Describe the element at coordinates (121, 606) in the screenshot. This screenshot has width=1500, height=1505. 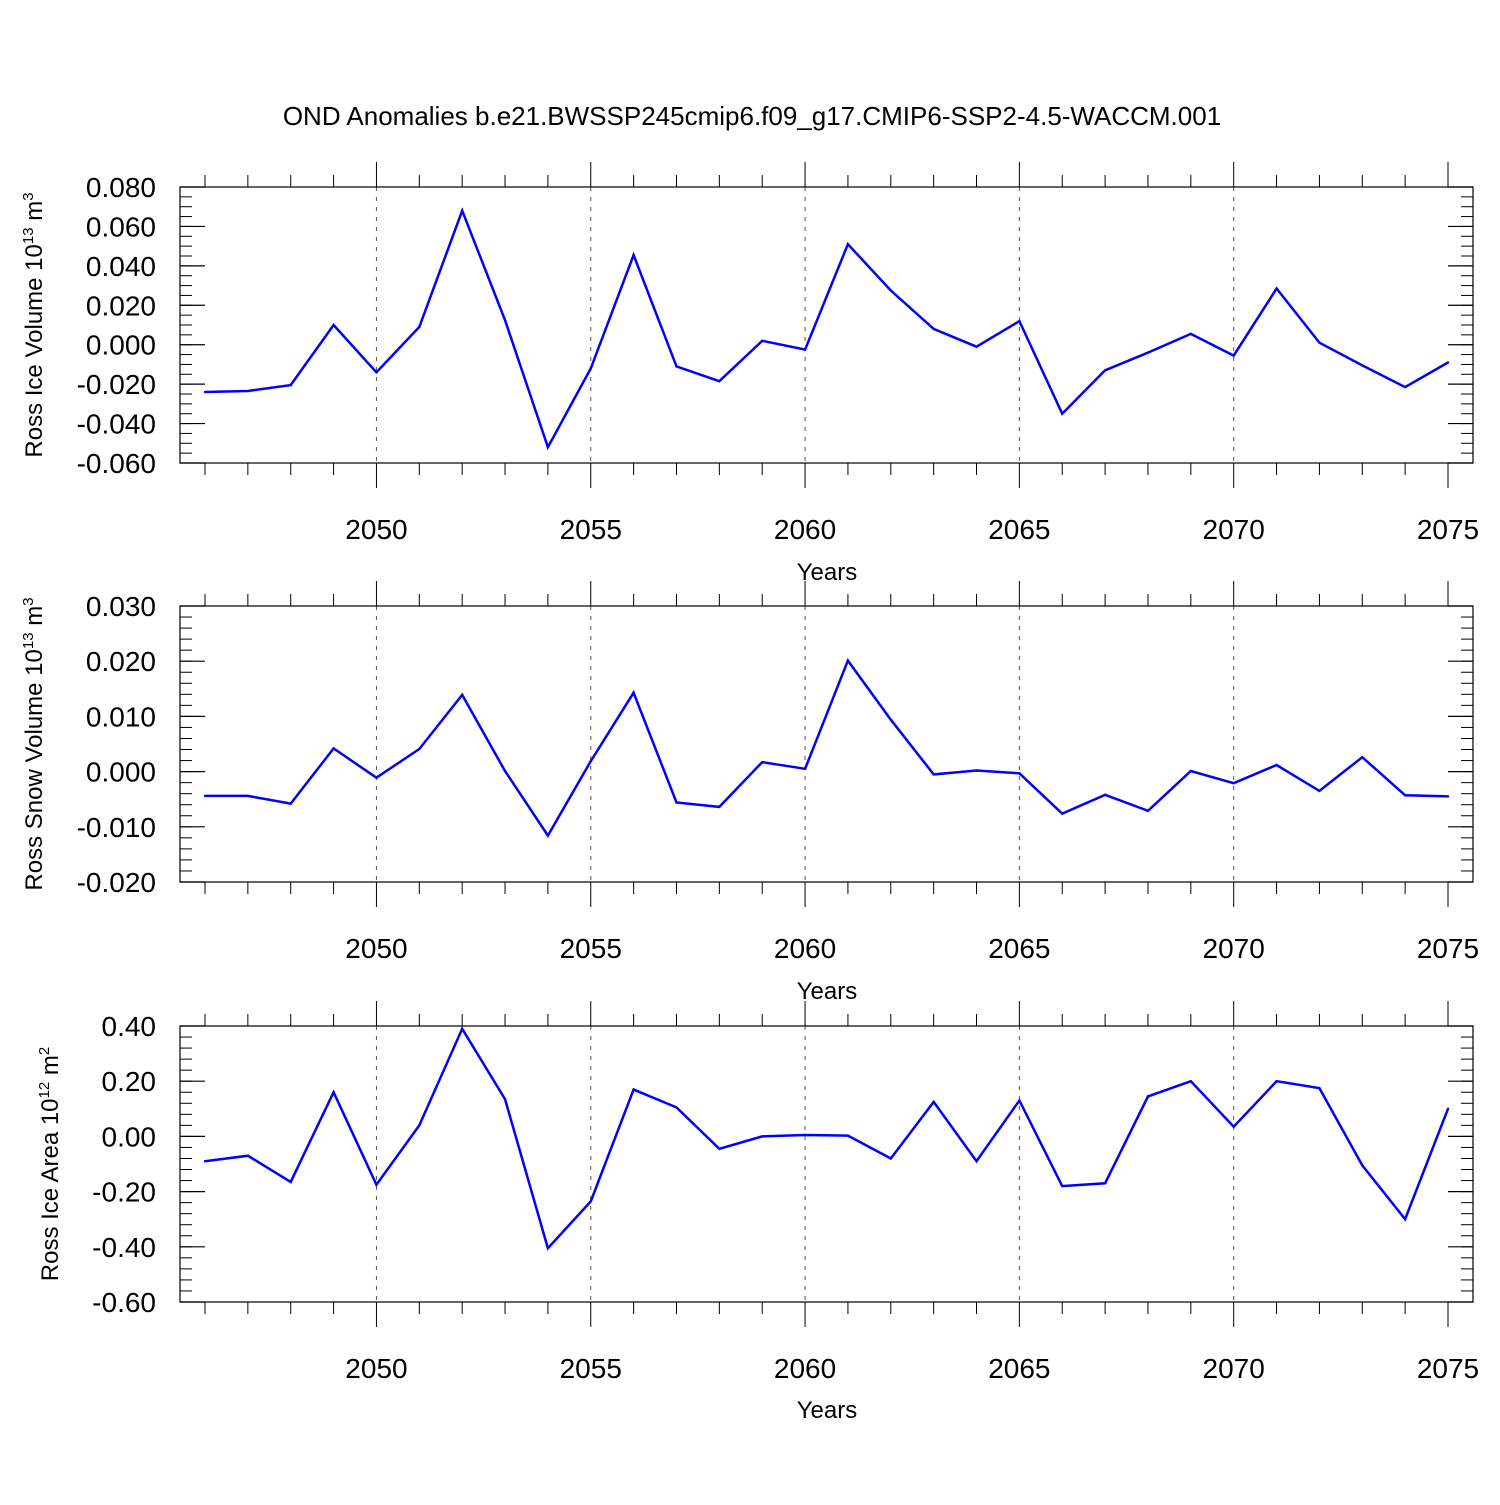
I see `ytick-label: 0.030` at that location.